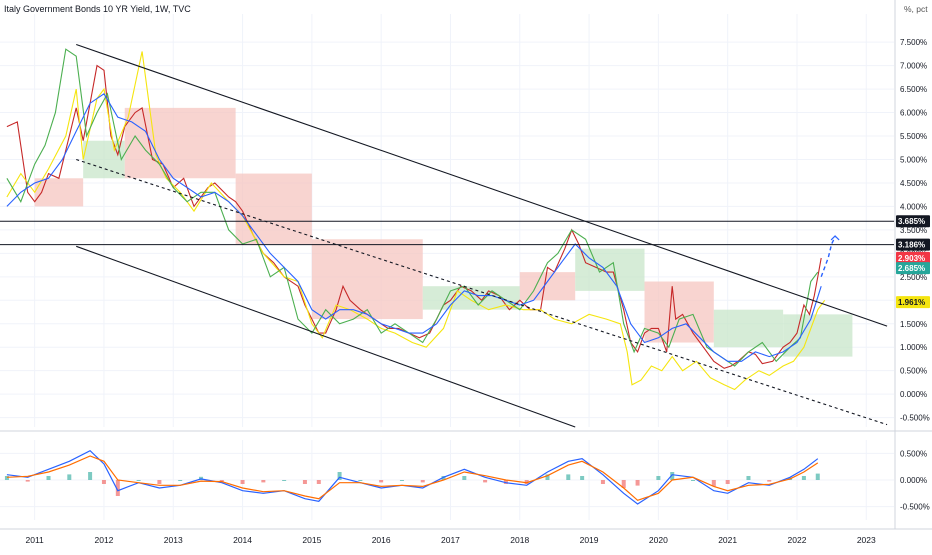  I want to click on price-label: 3.186%, so click(911, 245).